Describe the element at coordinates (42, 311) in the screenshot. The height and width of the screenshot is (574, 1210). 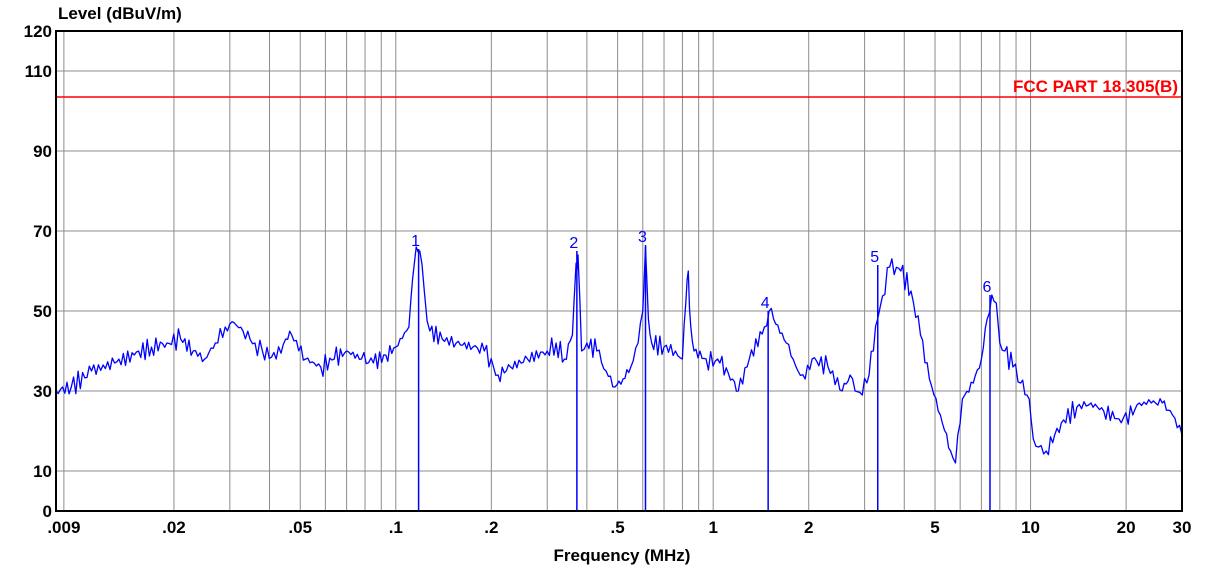
I see `y-tick-label: 50` at that location.